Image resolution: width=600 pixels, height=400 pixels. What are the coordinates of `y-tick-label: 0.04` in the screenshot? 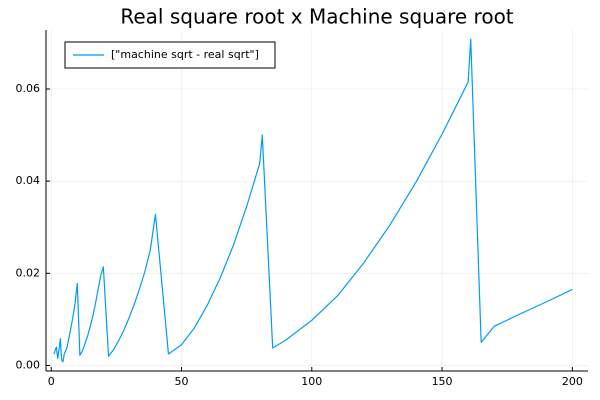 It's located at (28, 180).